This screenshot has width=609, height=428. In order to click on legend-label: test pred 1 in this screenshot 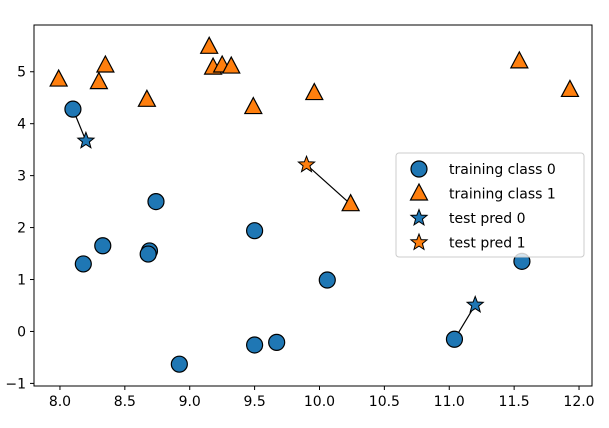, I will do `click(487, 244)`.